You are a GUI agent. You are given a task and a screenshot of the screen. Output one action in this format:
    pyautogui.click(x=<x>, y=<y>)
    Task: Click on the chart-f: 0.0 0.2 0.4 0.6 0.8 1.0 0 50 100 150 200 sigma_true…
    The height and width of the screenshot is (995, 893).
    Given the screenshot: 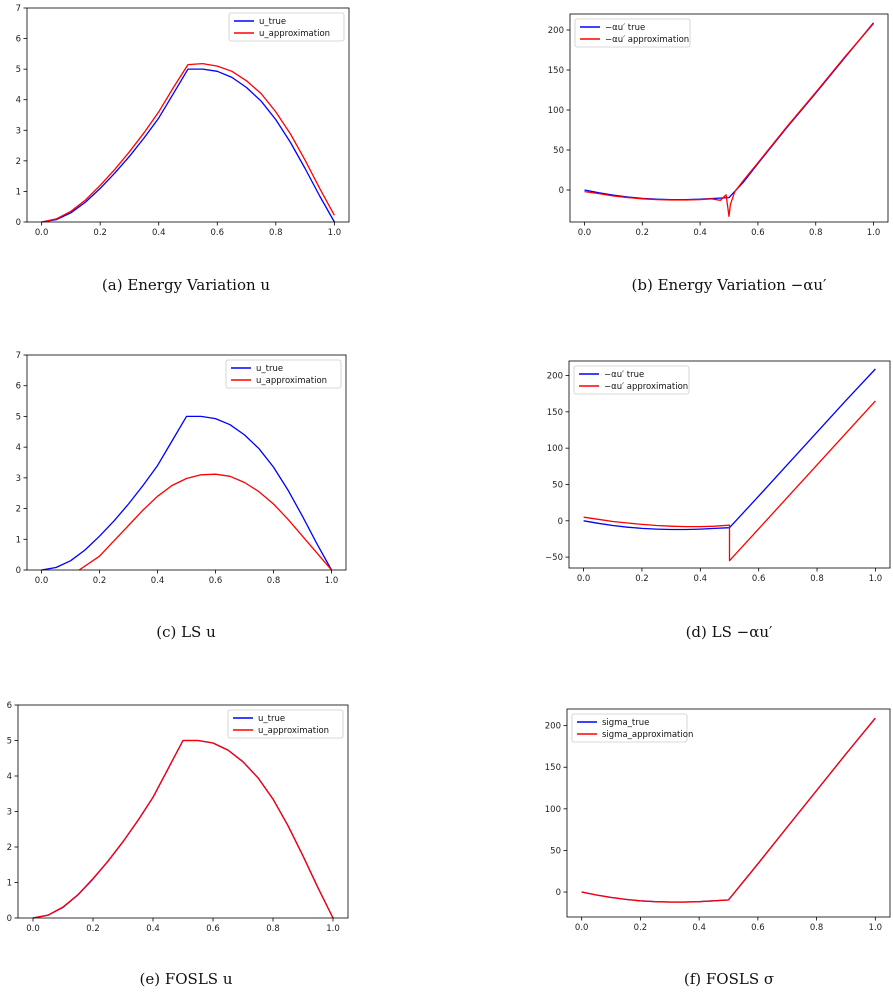 What is the action you would take?
    pyautogui.click(x=718, y=848)
    